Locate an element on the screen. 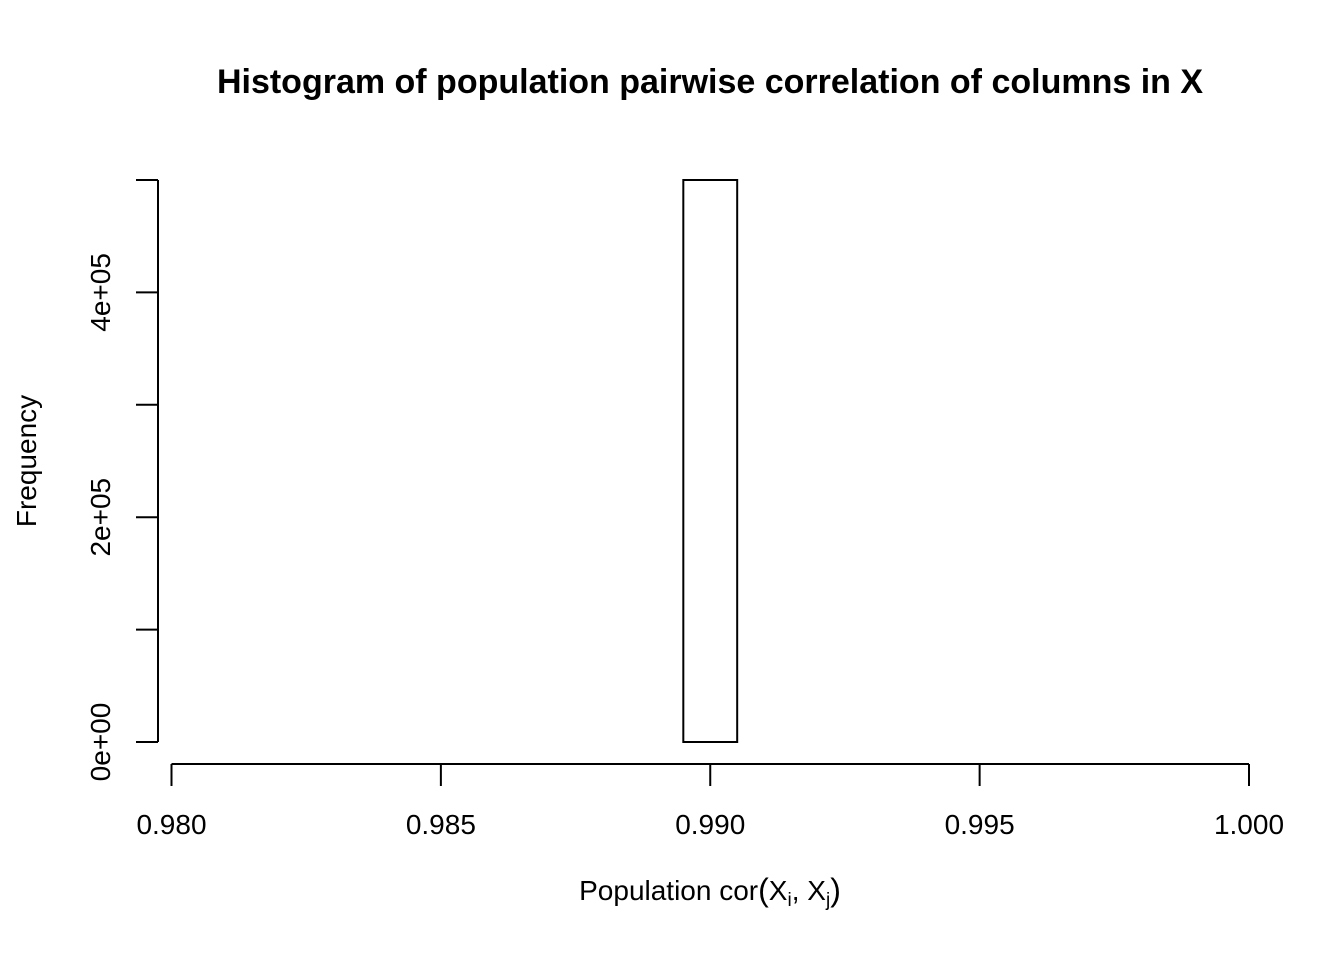  y-tick-label-4: 4e+05 is located at coordinates (100, 292).